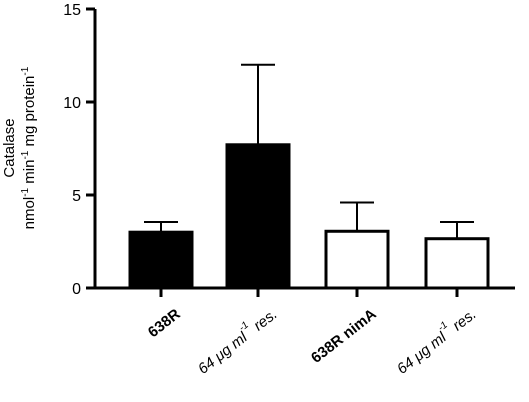 The width and height of the screenshot is (529, 402). What do you see at coordinates (76, 196) in the screenshot?
I see `y-tick-label: 5` at bounding box center [76, 196].